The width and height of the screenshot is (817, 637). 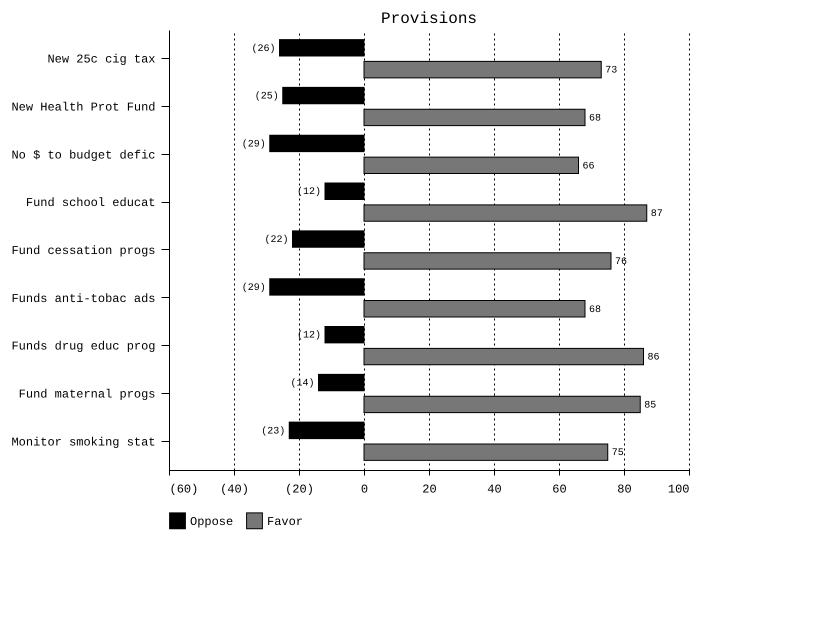 What do you see at coordinates (588, 166) in the screenshot?
I see `data-label: 66` at bounding box center [588, 166].